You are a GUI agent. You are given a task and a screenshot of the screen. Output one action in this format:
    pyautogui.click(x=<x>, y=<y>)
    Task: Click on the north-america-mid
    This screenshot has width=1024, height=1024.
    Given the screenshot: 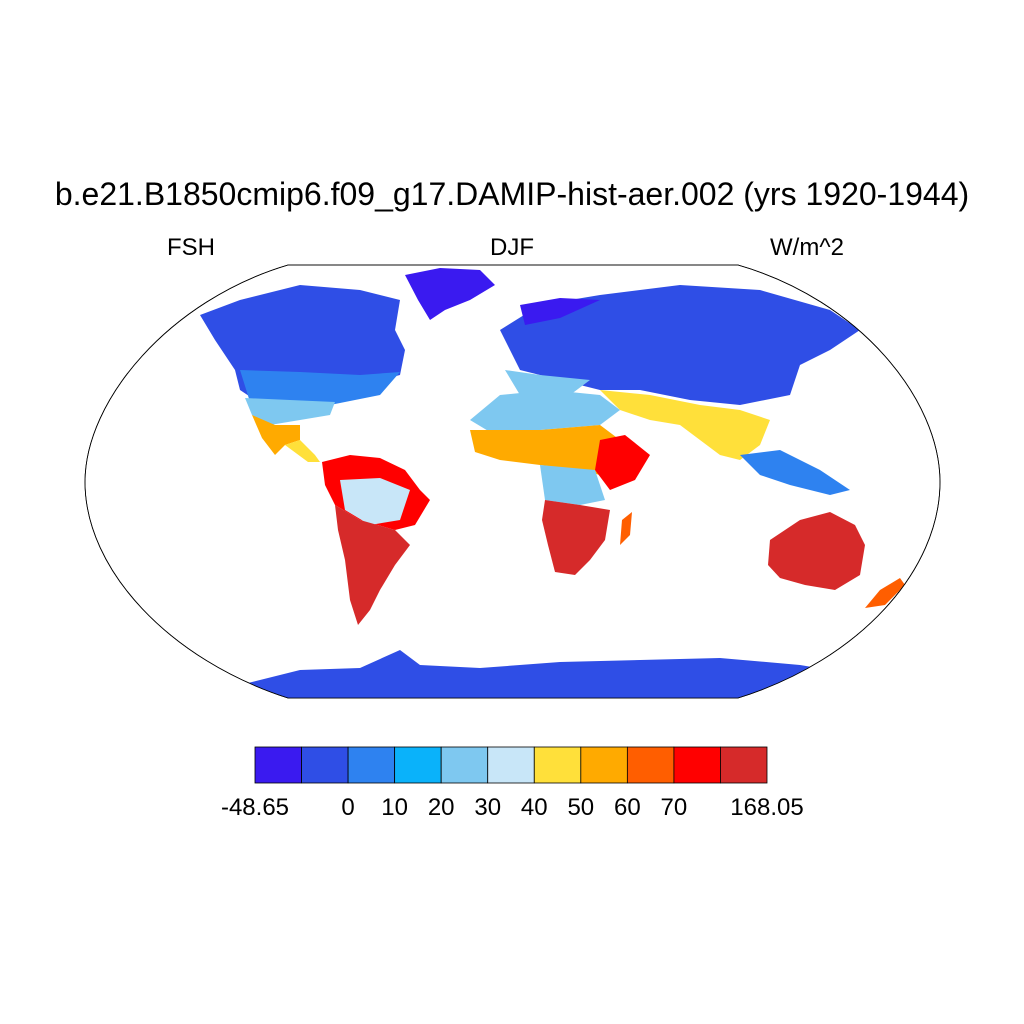 What is the action you would take?
    pyautogui.click(x=320, y=387)
    